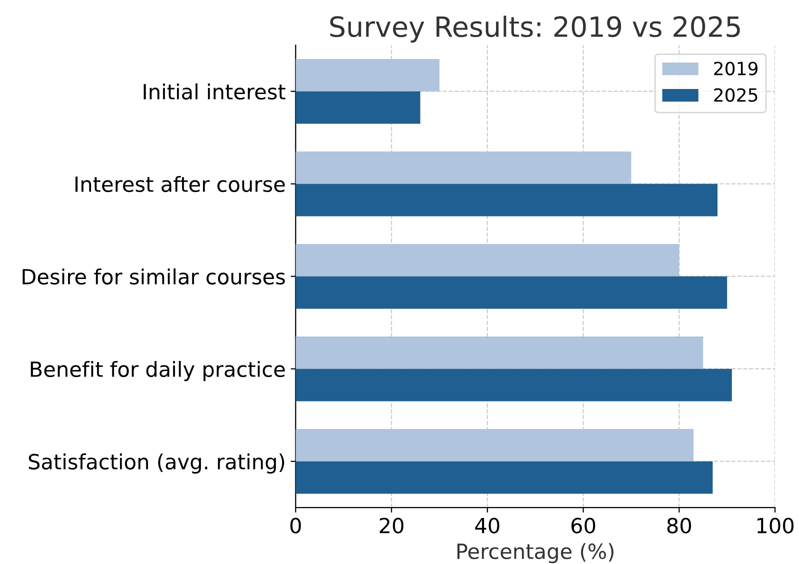 This screenshot has width=799, height=564. What do you see at coordinates (535, 29) in the screenshot?
I see `chart-title: Survey Results: 2019 vs 2025` at bounding box center [535, 29].